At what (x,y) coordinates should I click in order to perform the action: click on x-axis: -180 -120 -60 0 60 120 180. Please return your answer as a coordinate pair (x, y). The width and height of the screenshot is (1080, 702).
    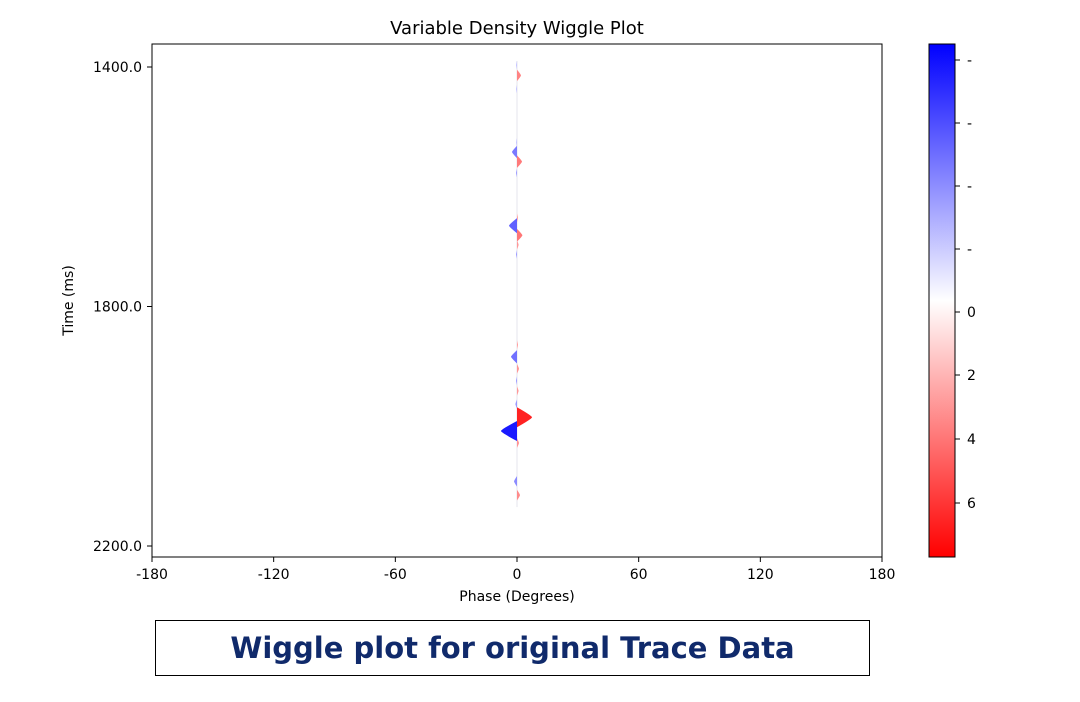
    Looking at the image, I should click on (515, 570).